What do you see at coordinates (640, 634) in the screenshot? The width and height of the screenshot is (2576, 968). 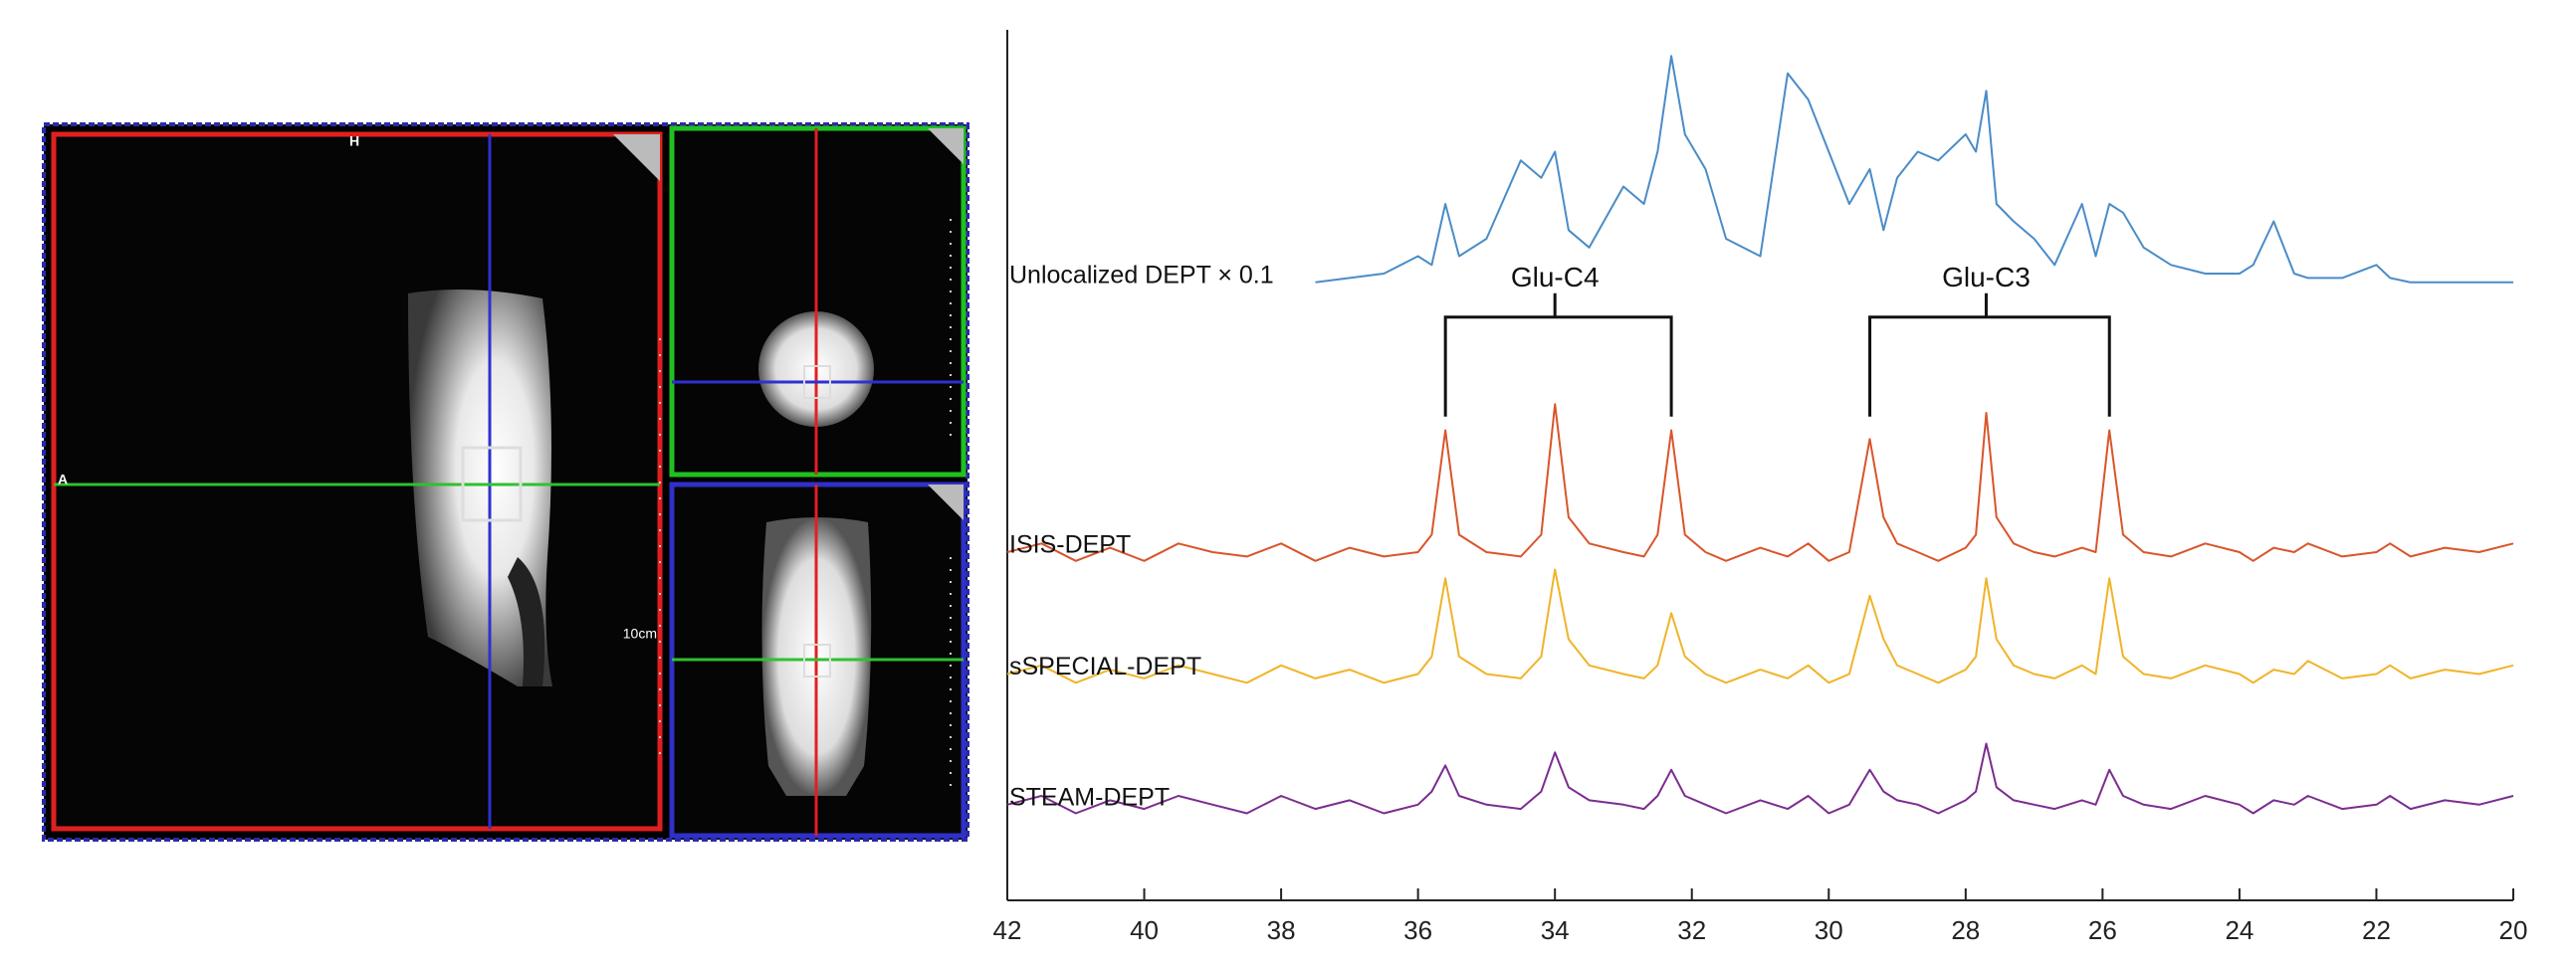 I see `mri-label: 10cm` at bounding box center [640, 634].